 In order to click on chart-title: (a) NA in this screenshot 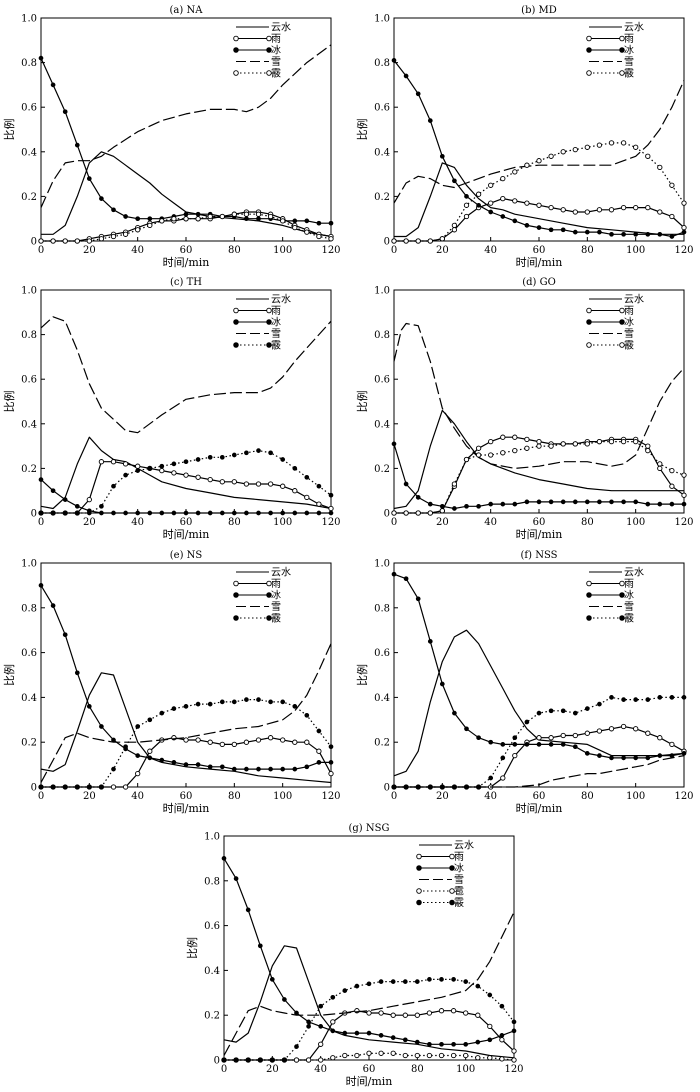, I will do `click(187, 10)`.